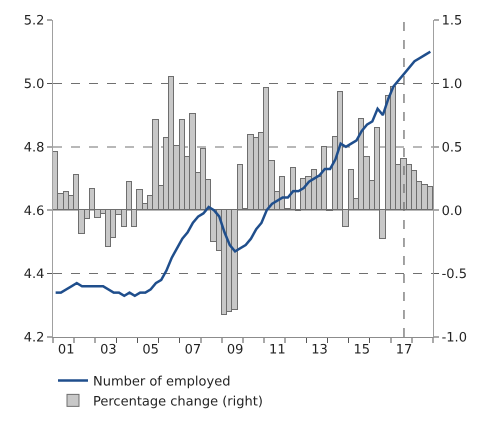 The width and height of the screenshot is (490, 427). What do you see at coordinates (66, 350) in the screenshot?
I see `x-tick-label: 01` at bounding box center [66, 350].